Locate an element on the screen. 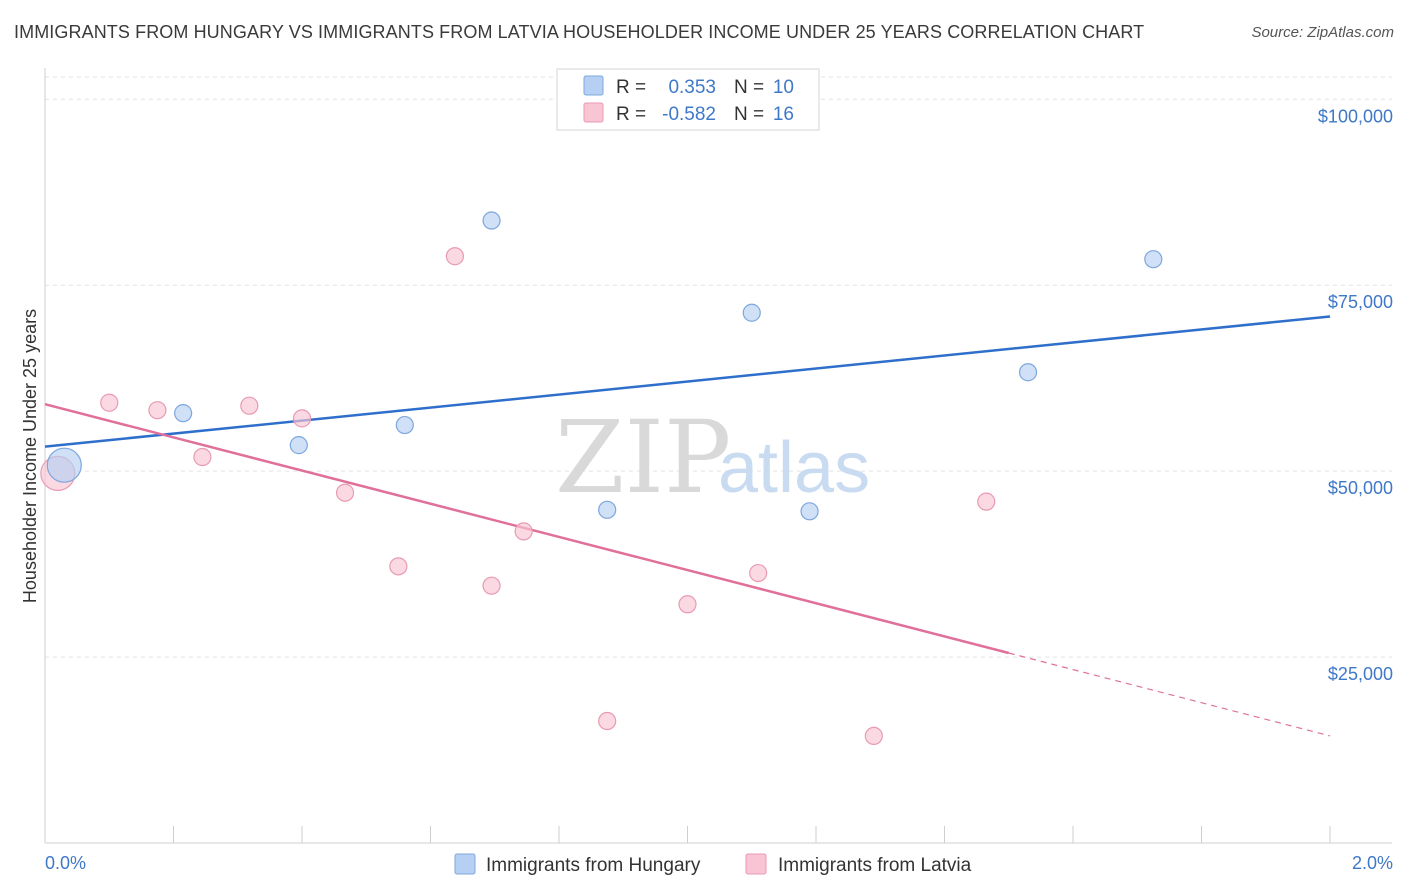 Image resolution: width=1406 pixels, height=892 pixels. legend-r-value-hungary: 0.353 is located at coordinates (692, 87).